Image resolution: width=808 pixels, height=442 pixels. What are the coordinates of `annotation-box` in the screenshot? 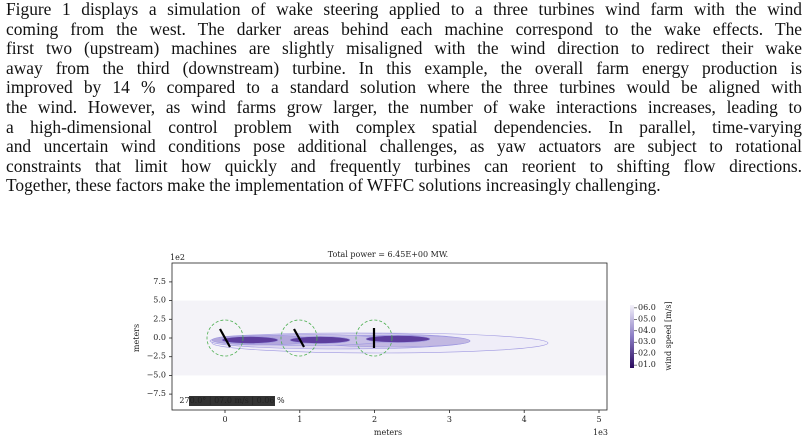 It's located at (232, 401).